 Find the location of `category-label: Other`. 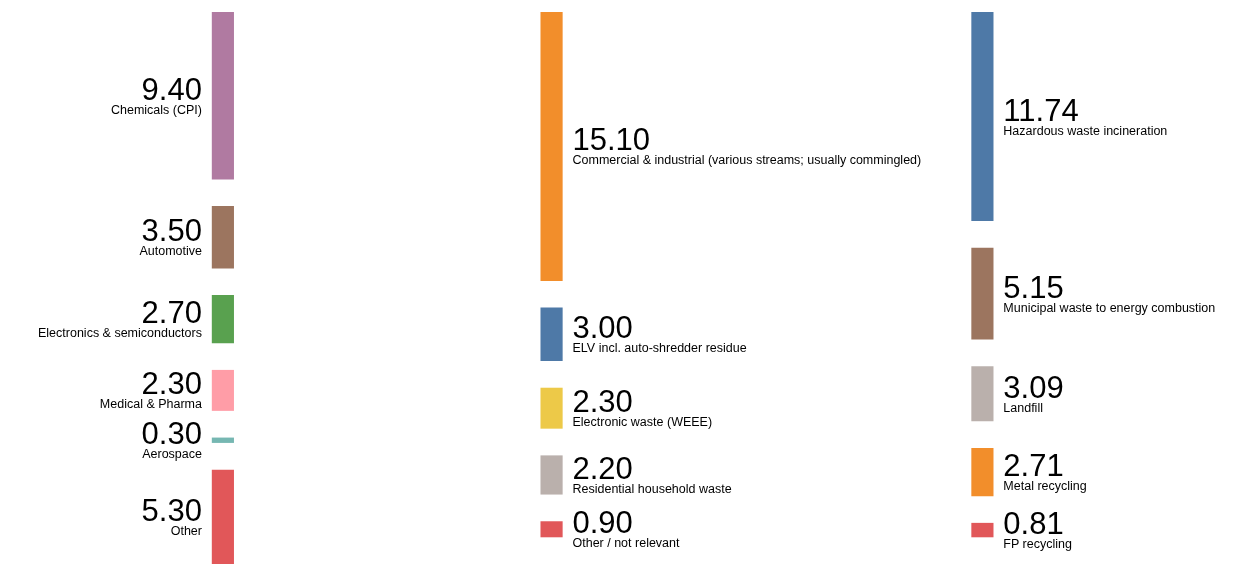

category-label: Other is located at coordinates (186, 530).